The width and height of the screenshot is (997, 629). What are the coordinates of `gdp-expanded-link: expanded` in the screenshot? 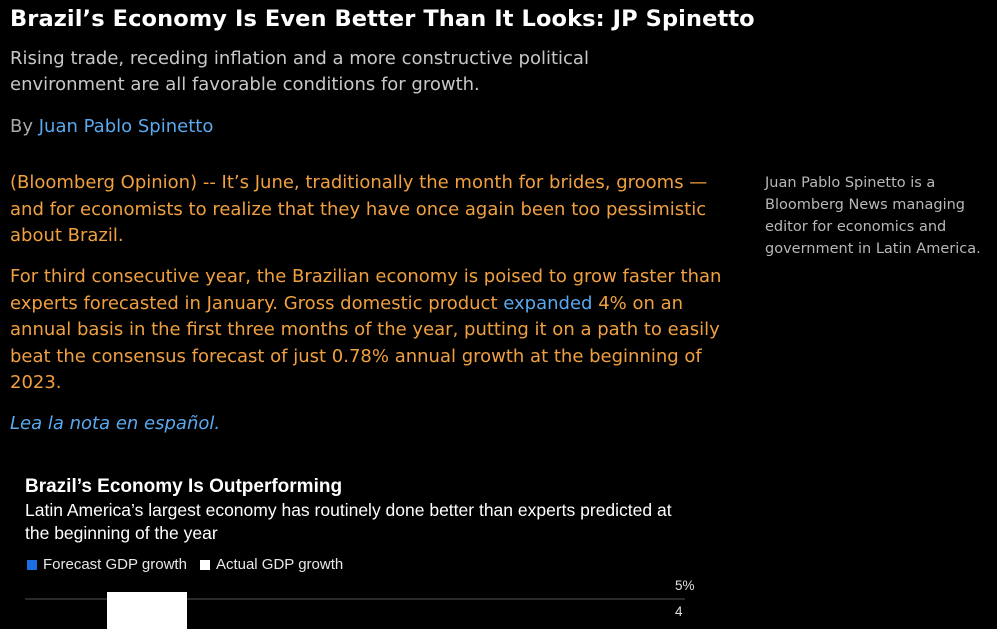 It's located at (548, 303).